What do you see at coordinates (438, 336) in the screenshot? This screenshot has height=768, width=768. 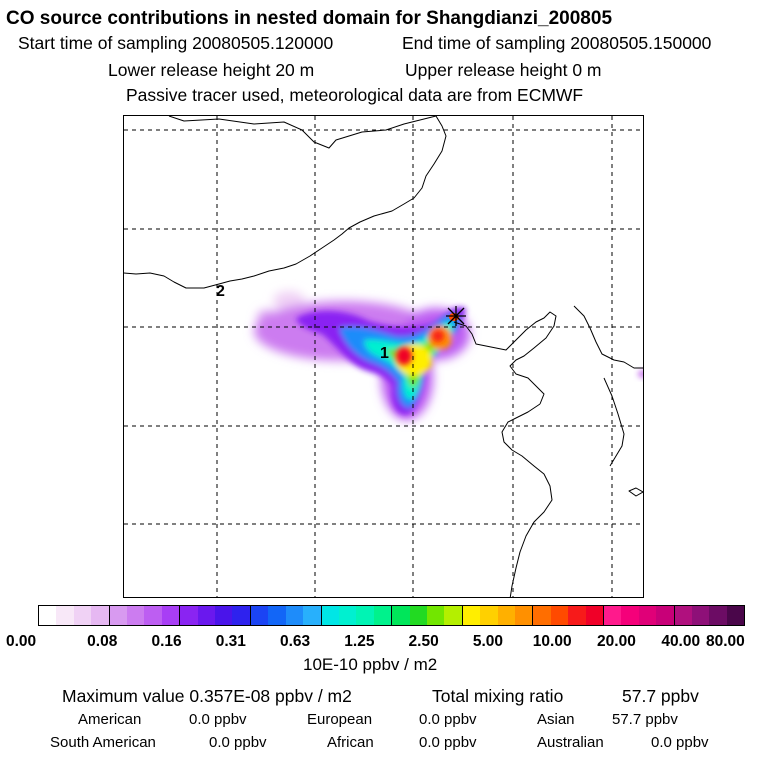 I see `plume-red-ne` at bounding box center [438, 336].